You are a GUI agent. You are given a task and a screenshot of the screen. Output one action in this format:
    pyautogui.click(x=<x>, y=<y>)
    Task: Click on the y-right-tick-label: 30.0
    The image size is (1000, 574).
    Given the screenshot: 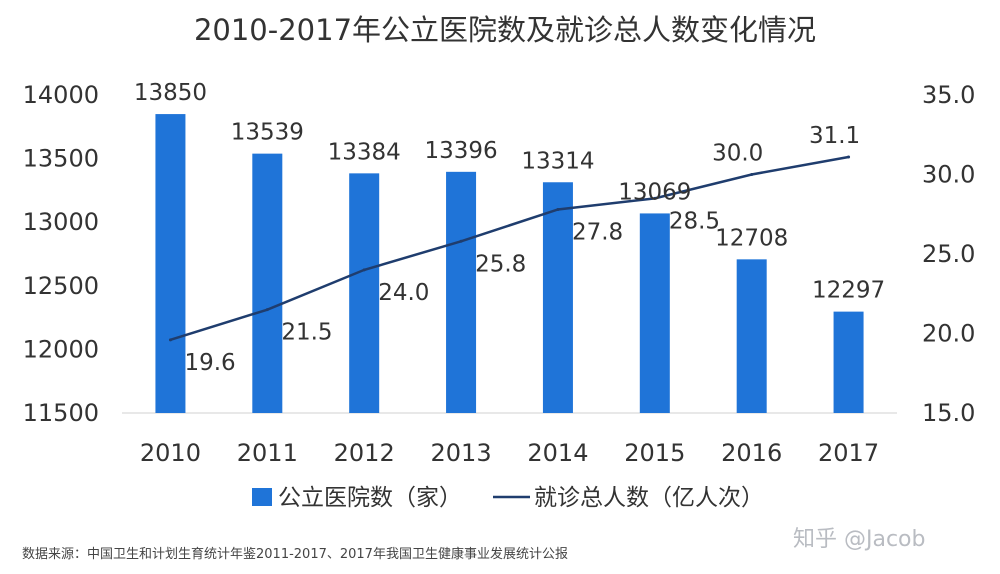 What is the action you would take?
    pyautogui.click(x=948, y=175)
    